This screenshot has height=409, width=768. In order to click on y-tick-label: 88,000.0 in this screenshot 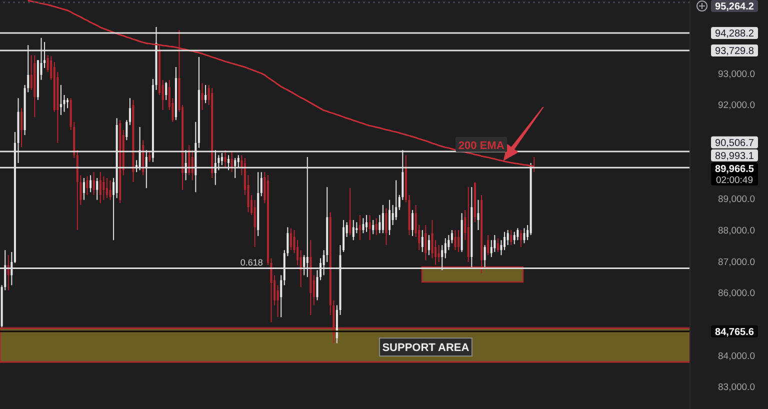, I will do `click(736, 231)`.